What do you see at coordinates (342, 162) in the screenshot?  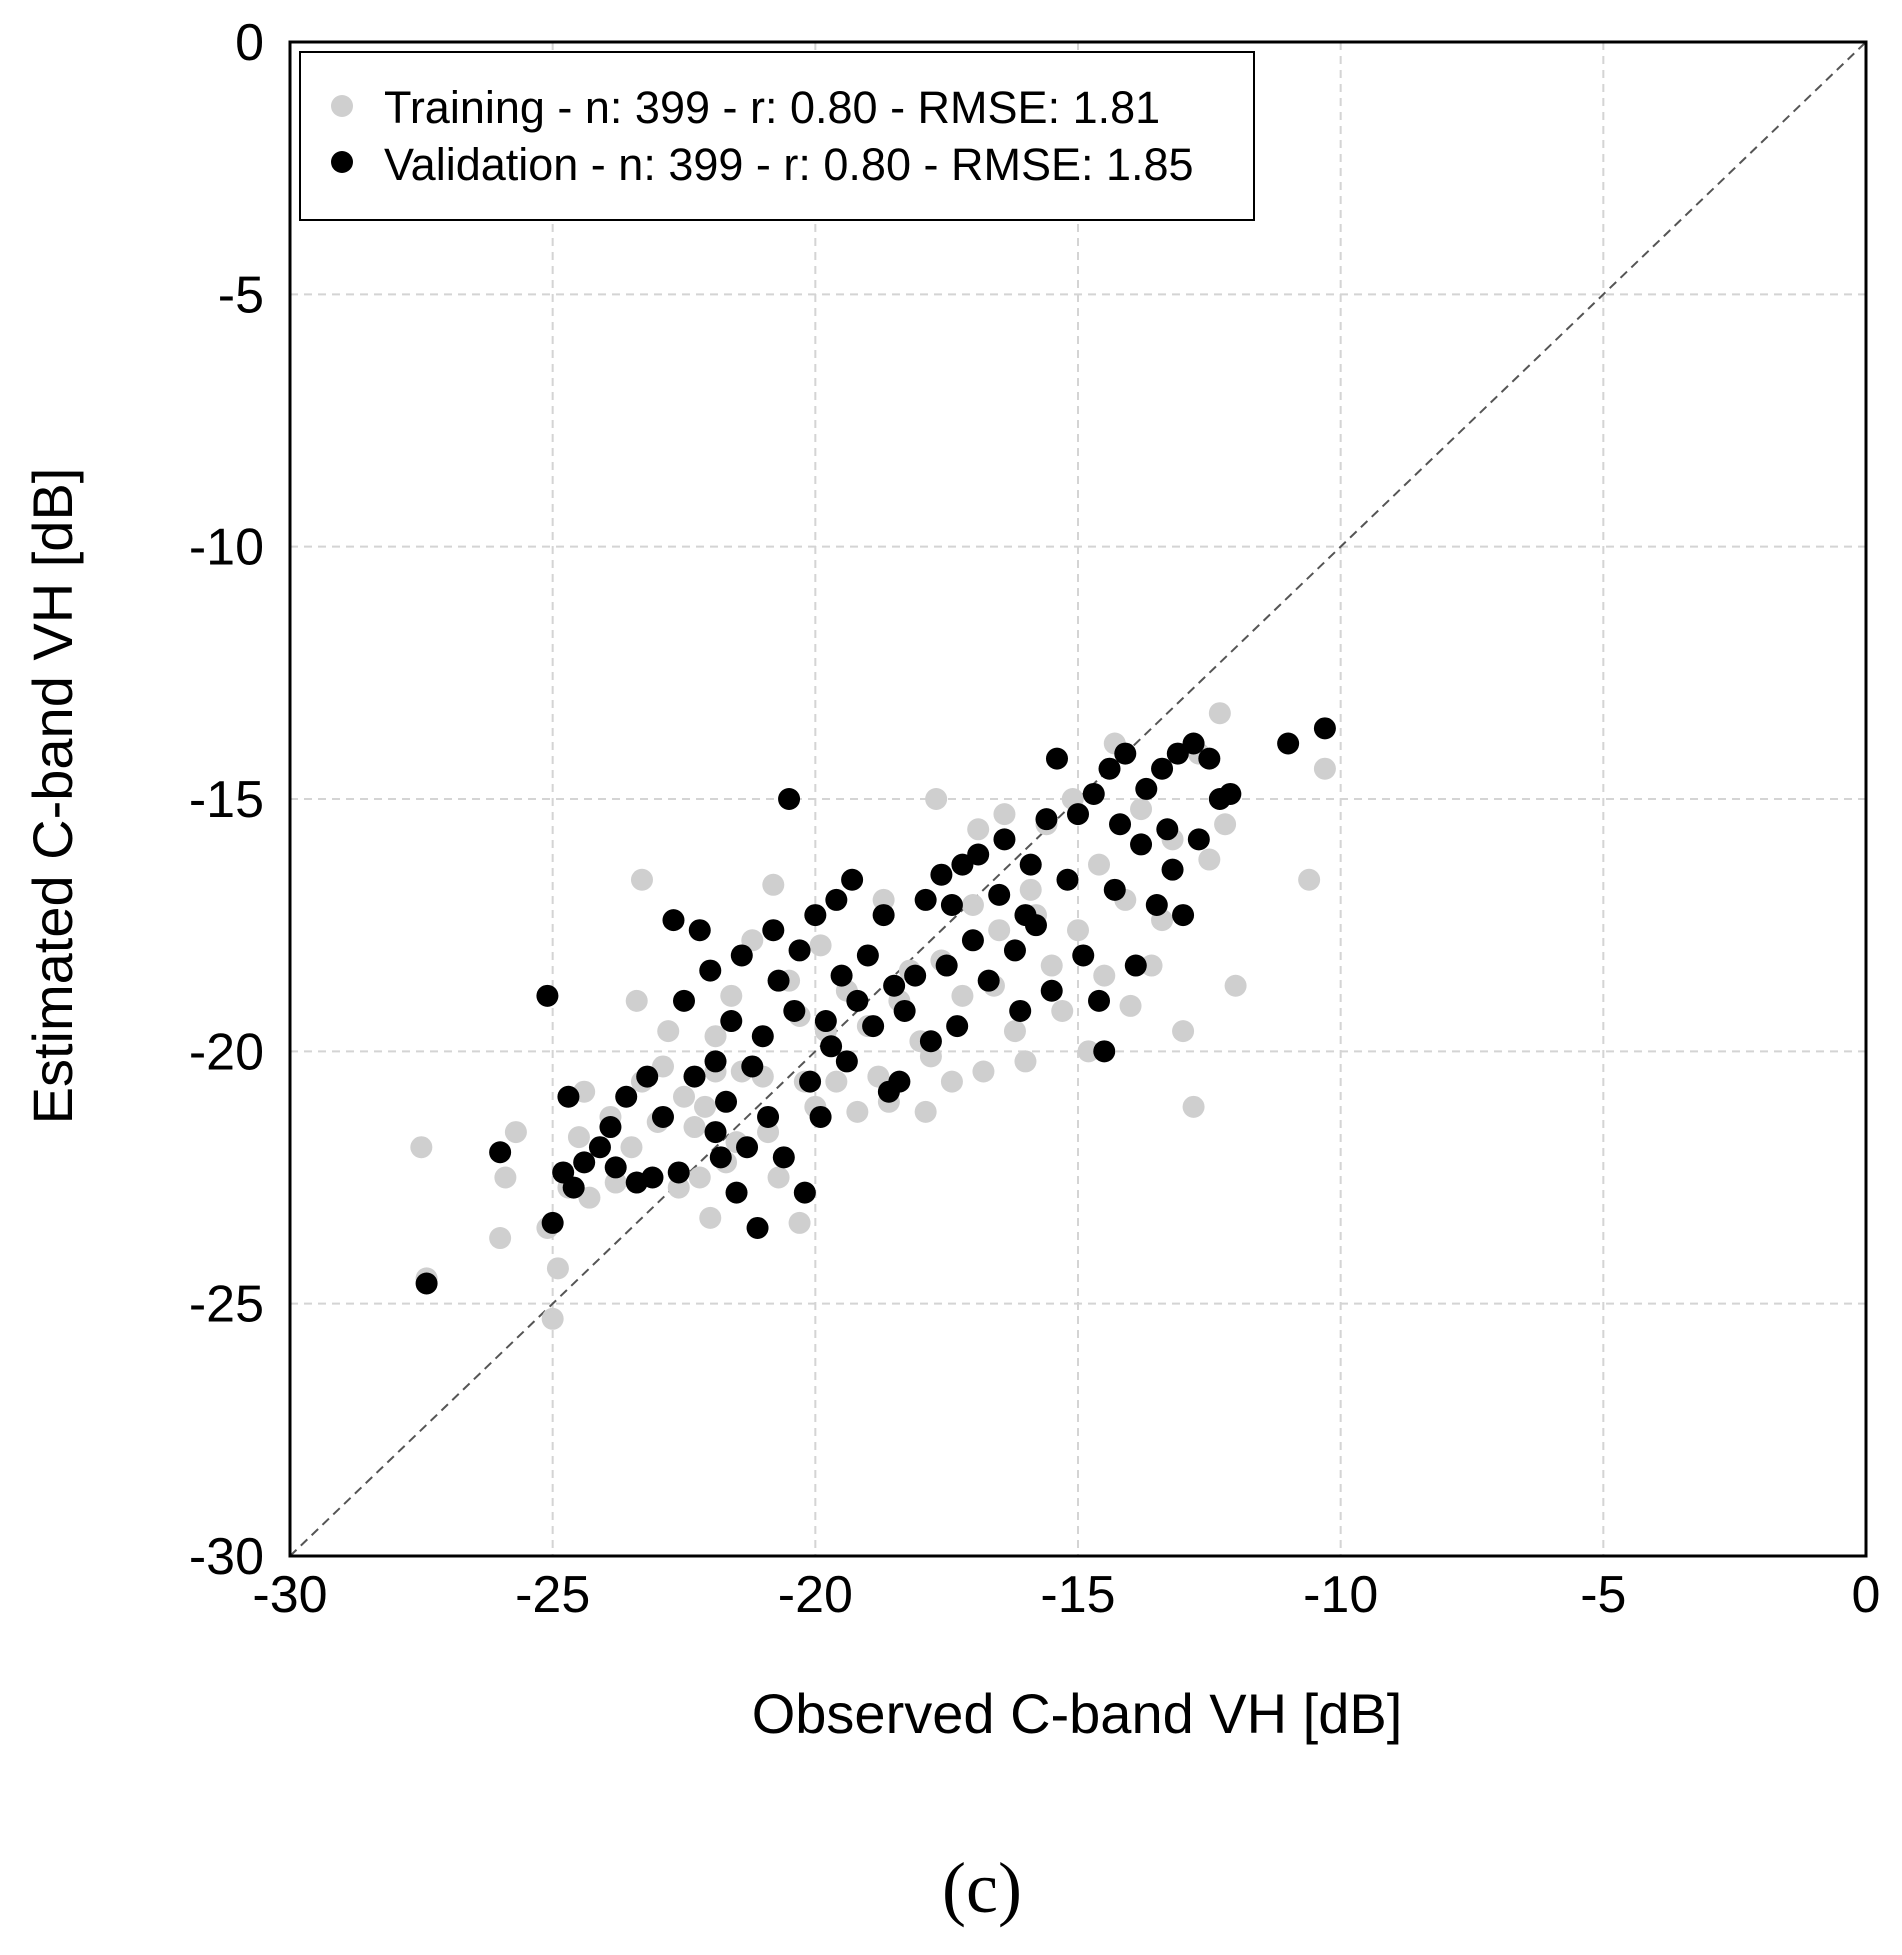 I see `legend-marker-validation` at bounding box center [342, 162].